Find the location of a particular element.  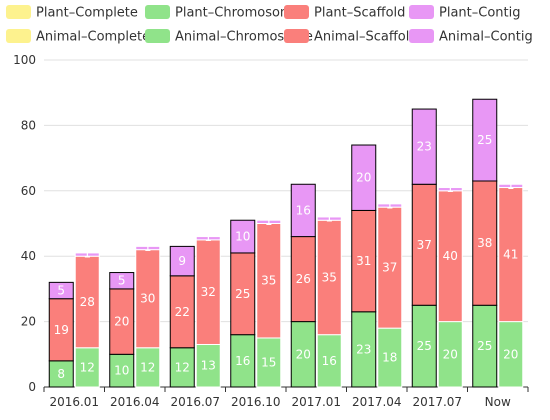

legend-item-animal-chromosome: Animal–Chromosome is located at coordinates (229, 37).